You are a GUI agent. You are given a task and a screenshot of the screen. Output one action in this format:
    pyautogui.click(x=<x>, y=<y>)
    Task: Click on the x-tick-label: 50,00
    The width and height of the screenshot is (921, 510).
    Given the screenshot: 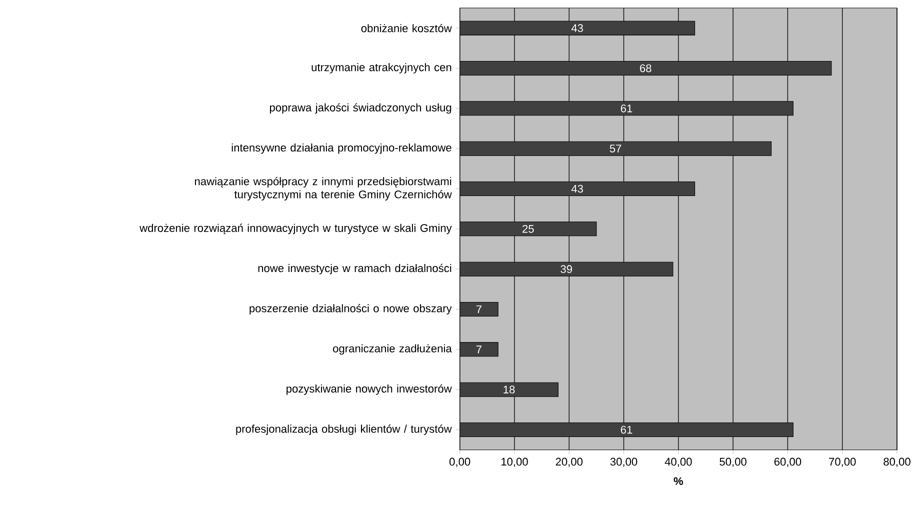 What is the action you would take?
    pyautogui.click(x=733, y=463)
    